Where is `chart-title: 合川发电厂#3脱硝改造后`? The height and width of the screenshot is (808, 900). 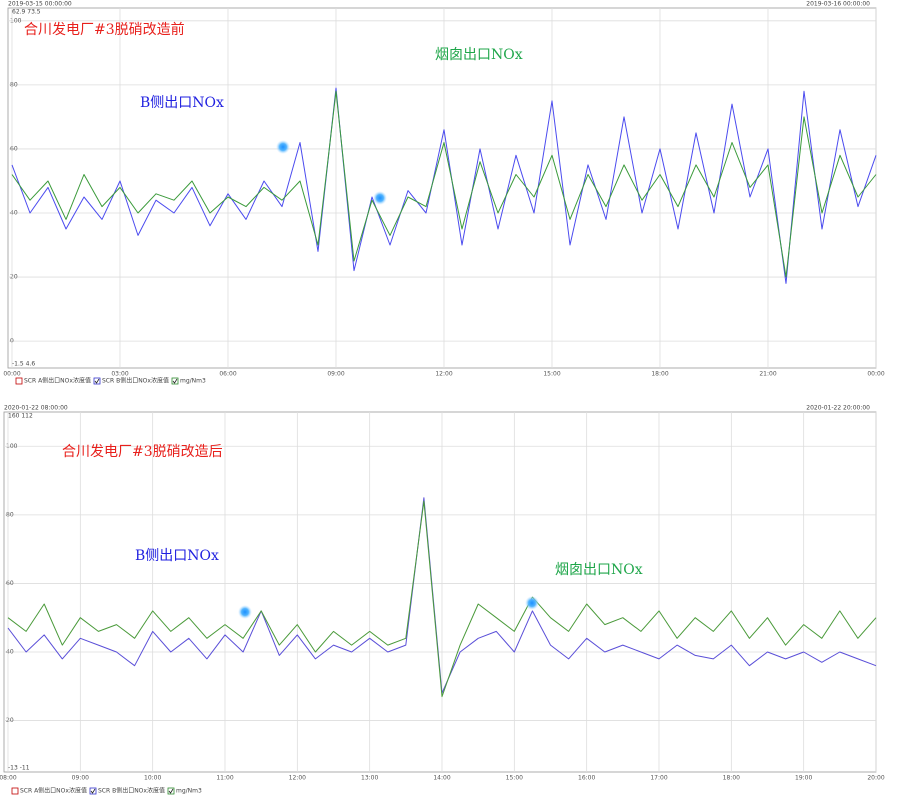 chart-title: 合川发电厂#3脱硝改造后 is located at coordinates (142, 452).